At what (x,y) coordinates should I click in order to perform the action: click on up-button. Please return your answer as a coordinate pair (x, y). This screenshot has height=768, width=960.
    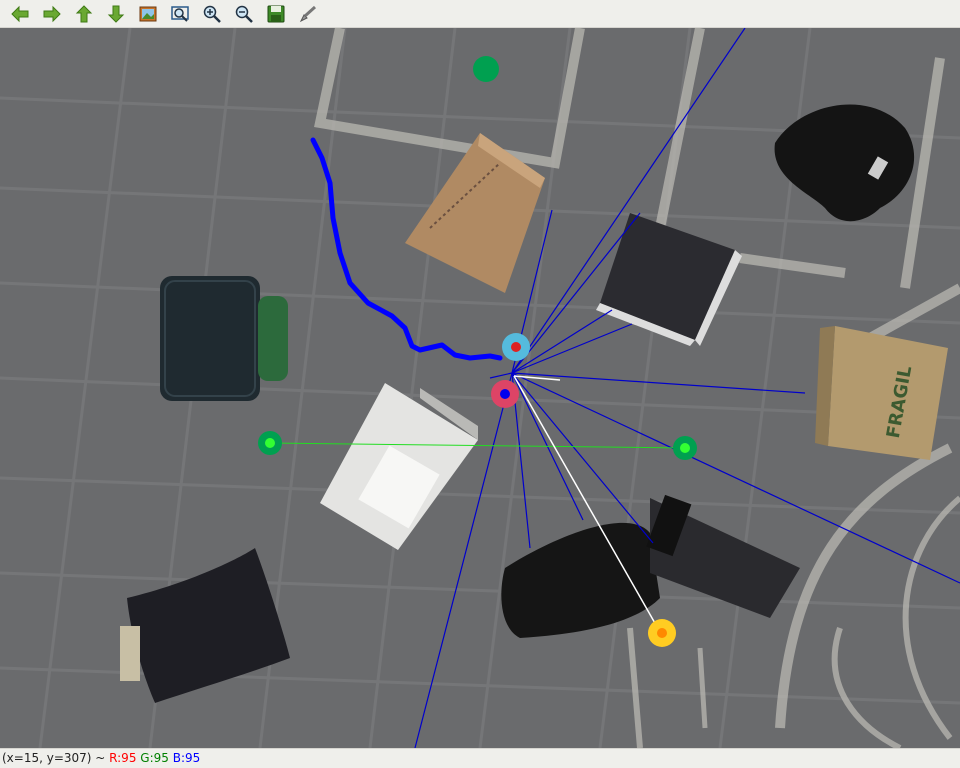
    Looking at the image, I should click on (84, 14).